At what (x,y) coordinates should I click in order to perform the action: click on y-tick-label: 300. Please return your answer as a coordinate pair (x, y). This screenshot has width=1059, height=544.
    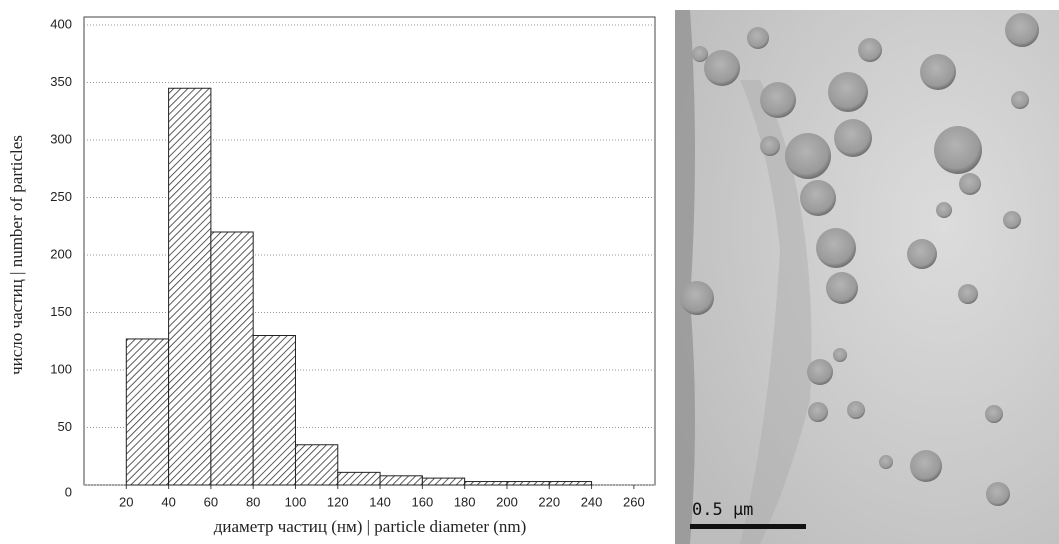
    Looking at the image, I should click on (61, 138).